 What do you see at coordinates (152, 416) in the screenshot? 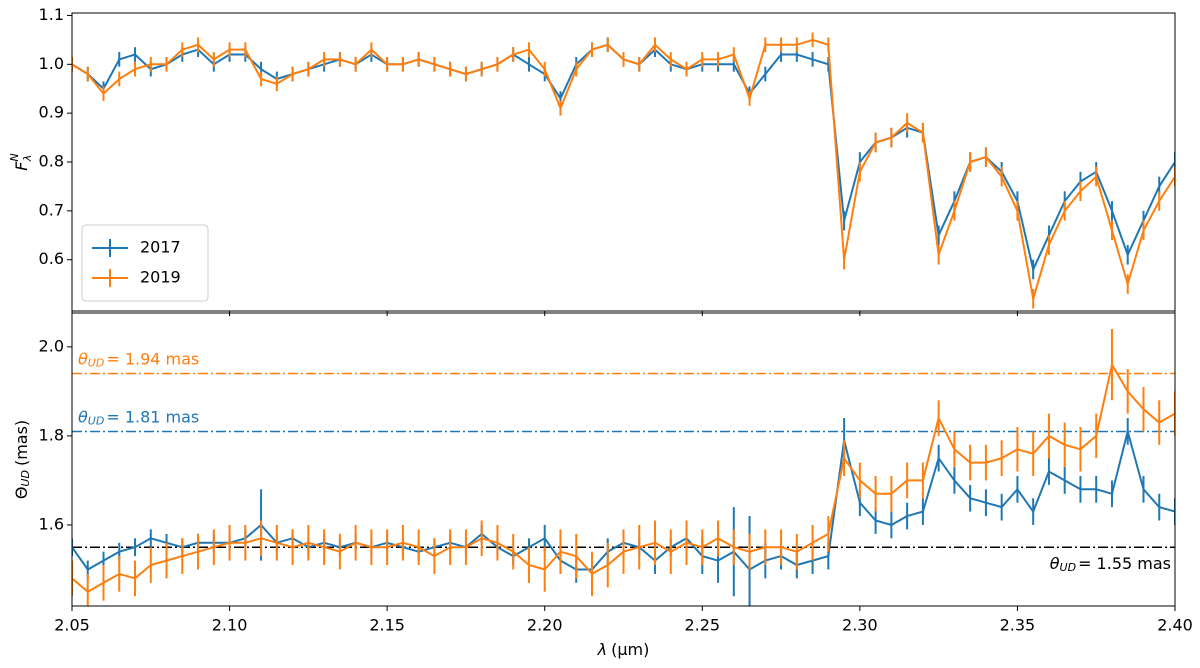
I see `label-text: = 1.81 mas` at bounding box center [152, 416].